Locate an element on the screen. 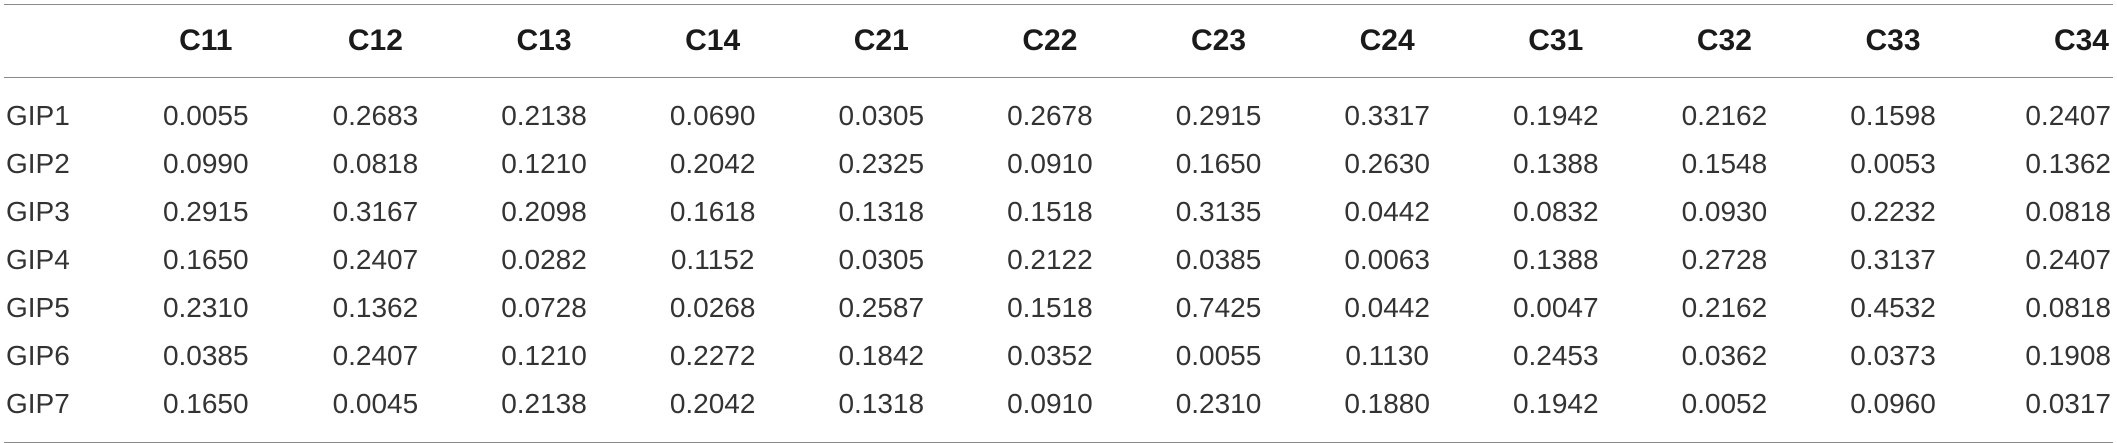 Image resolution: width=2117 pixels, height=443 pixels. row-label: GIP7 is located at coordinates (38, 403).